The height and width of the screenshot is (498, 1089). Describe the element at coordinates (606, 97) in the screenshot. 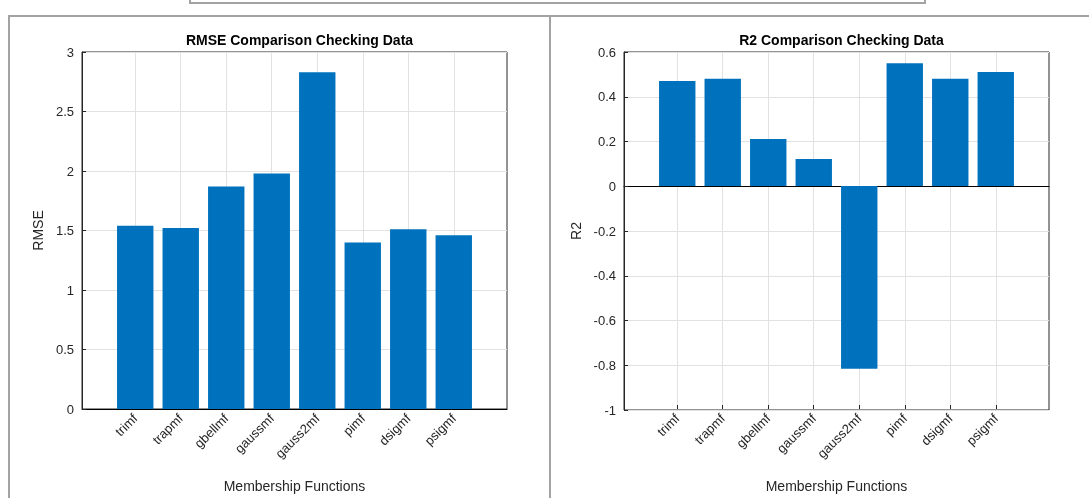

I see `y-tick-label: 0.4` at that location.